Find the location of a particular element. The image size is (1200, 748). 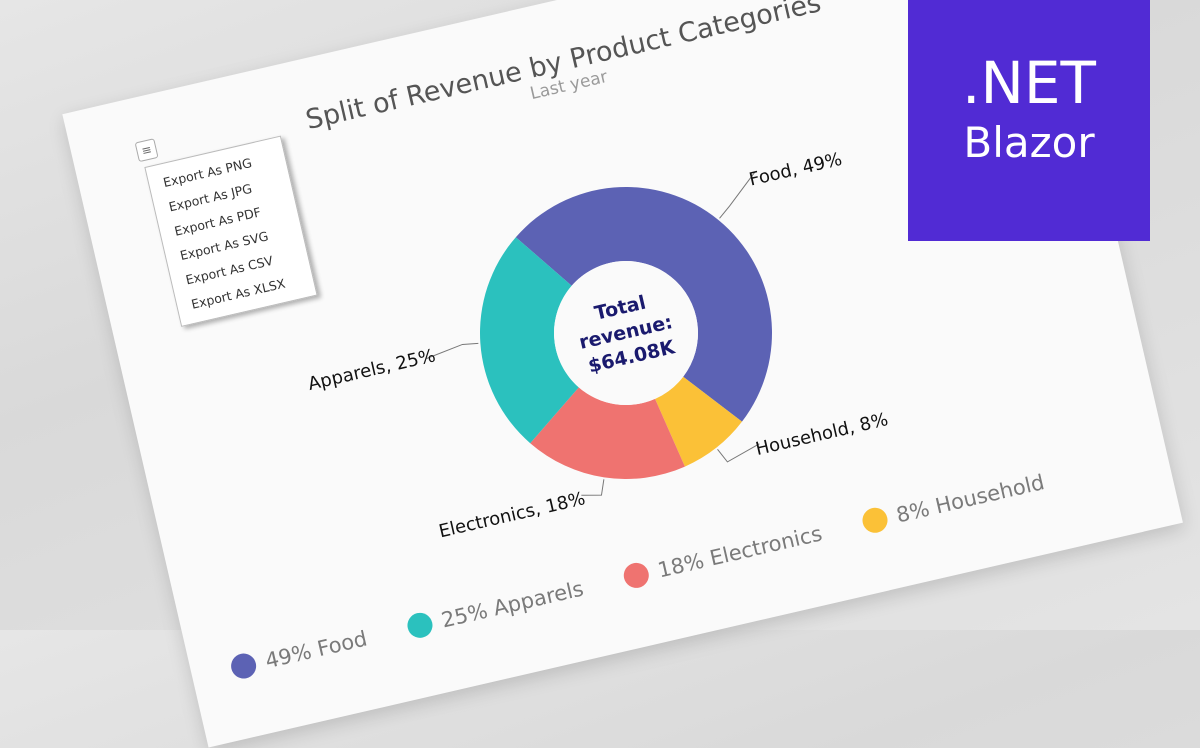

slice-food is located at coordinates (652, 310).